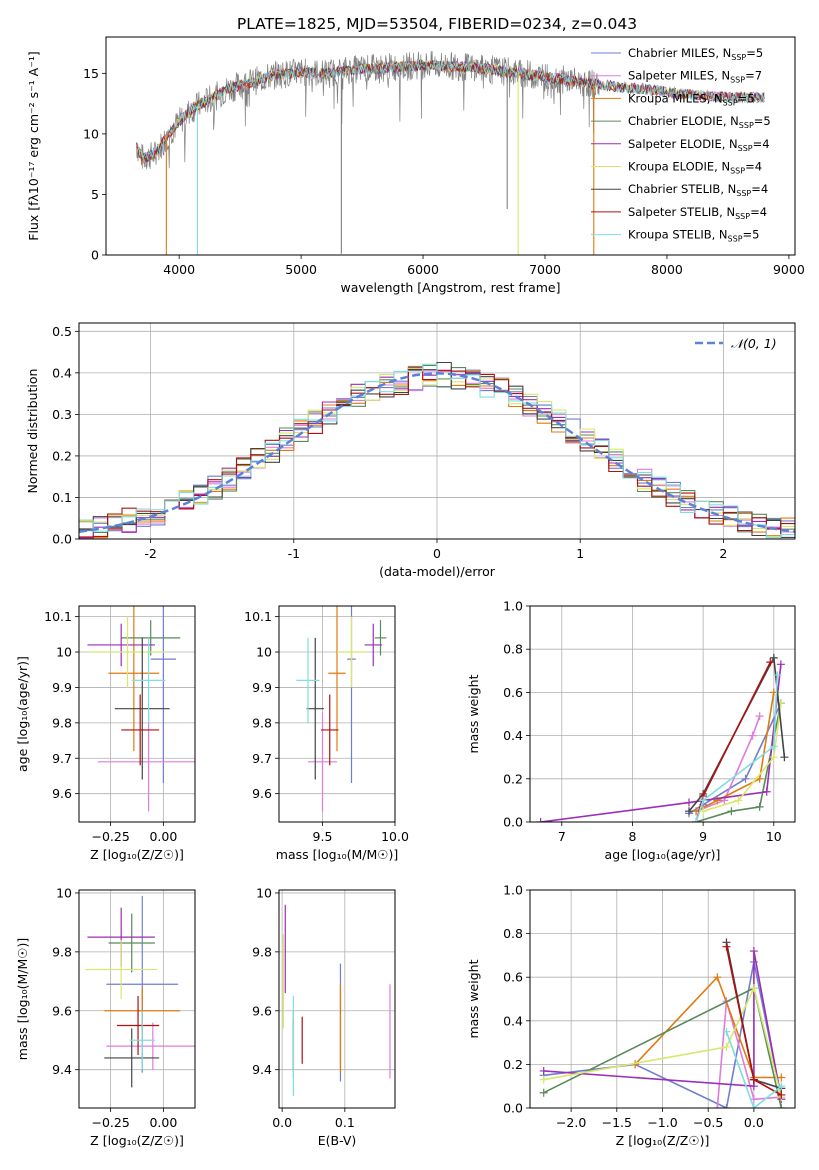 This screenshot has width=819, height=1170. Describe the element at coordinates (62, 497) in the screenshot. I see `y-tick-label: 0.1` at that location.